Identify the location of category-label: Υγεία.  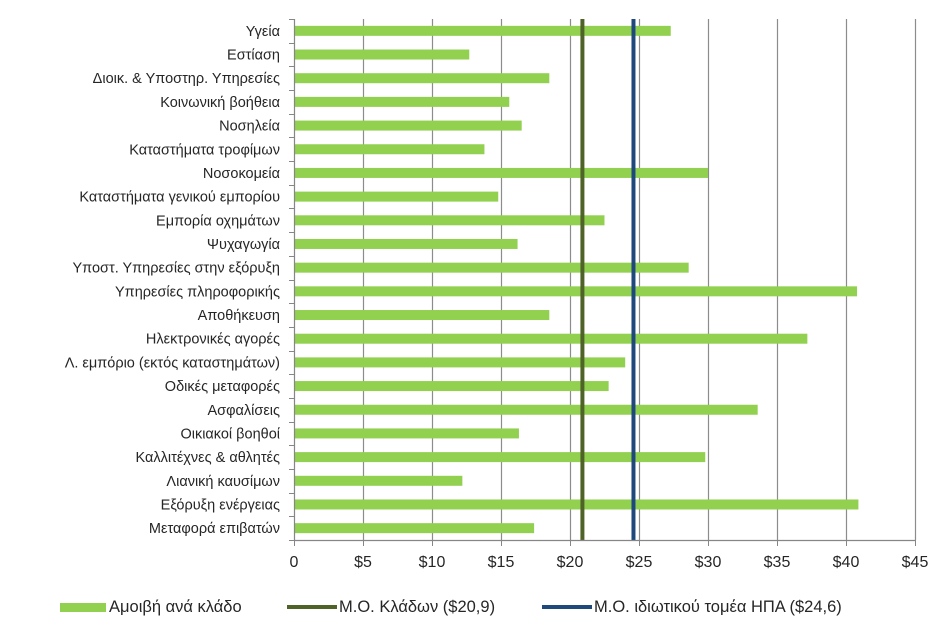
(263, 32).